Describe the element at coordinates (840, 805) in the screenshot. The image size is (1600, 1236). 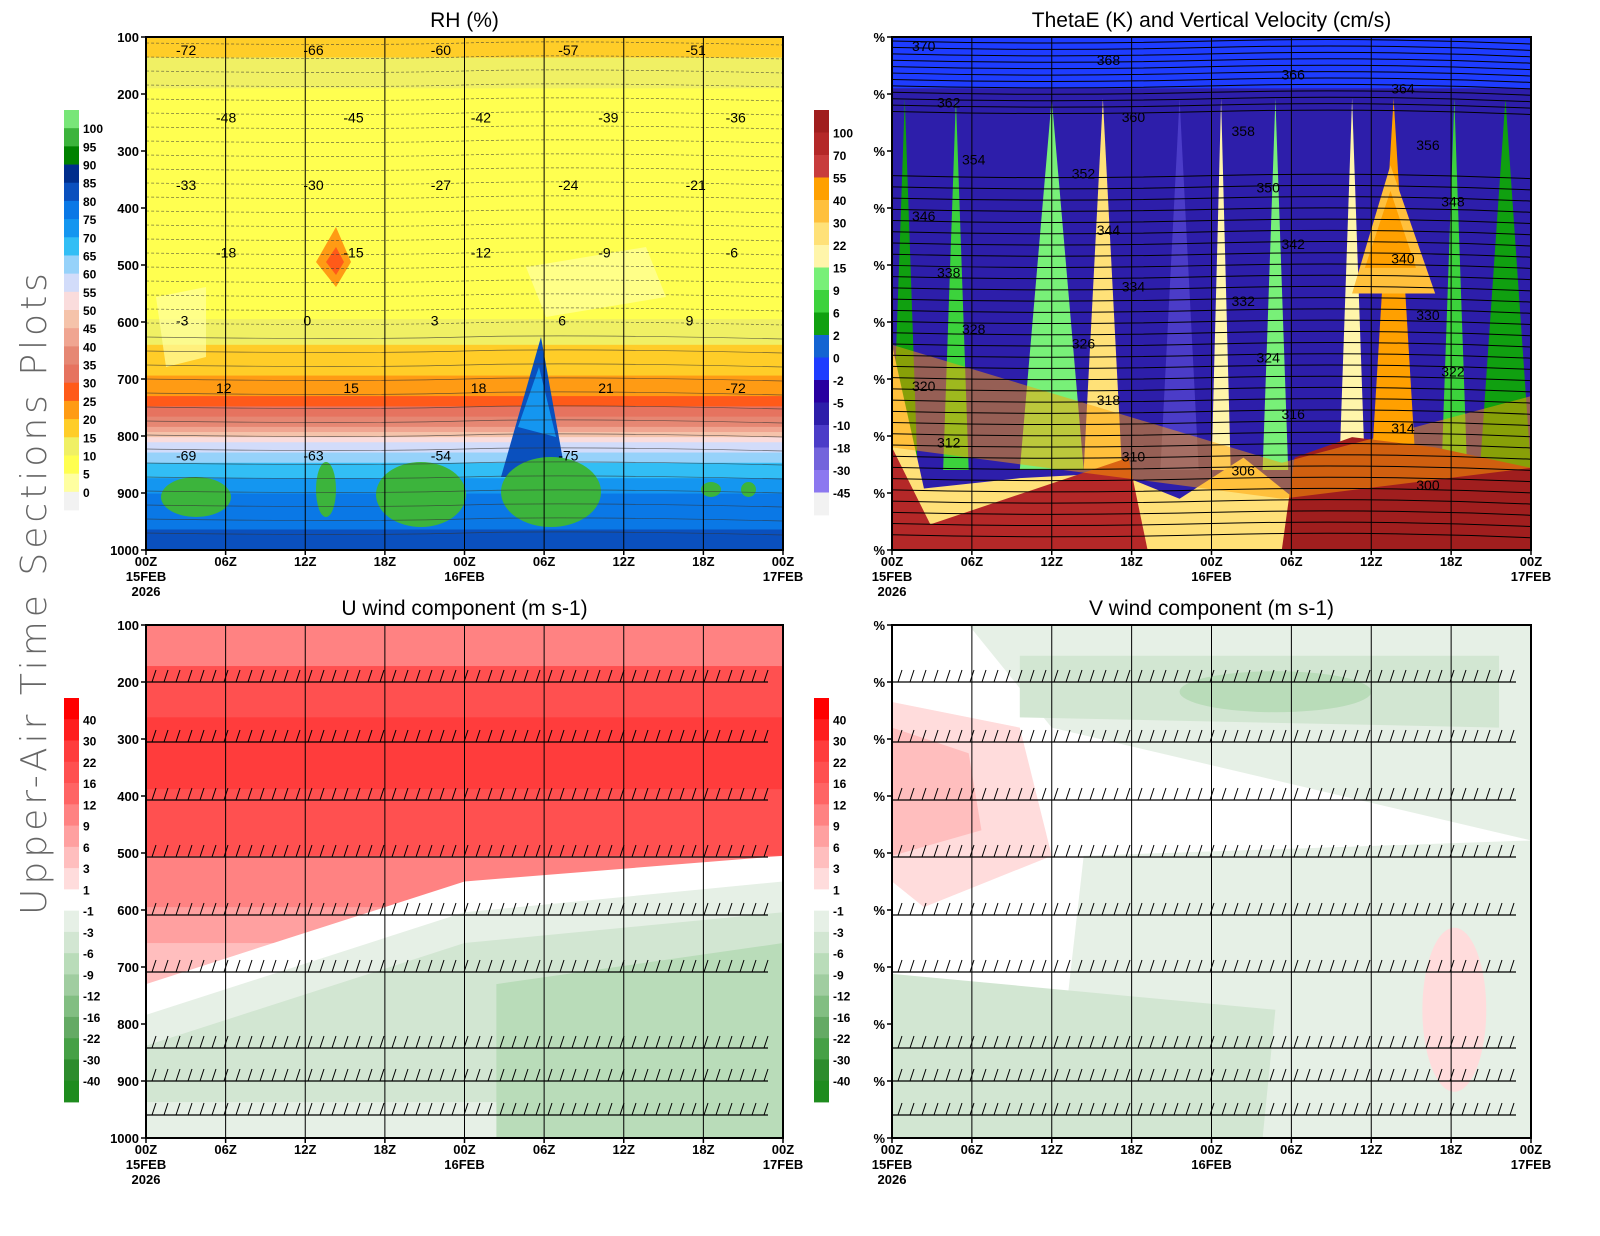
I see `colorbar-label: 12` at that location.